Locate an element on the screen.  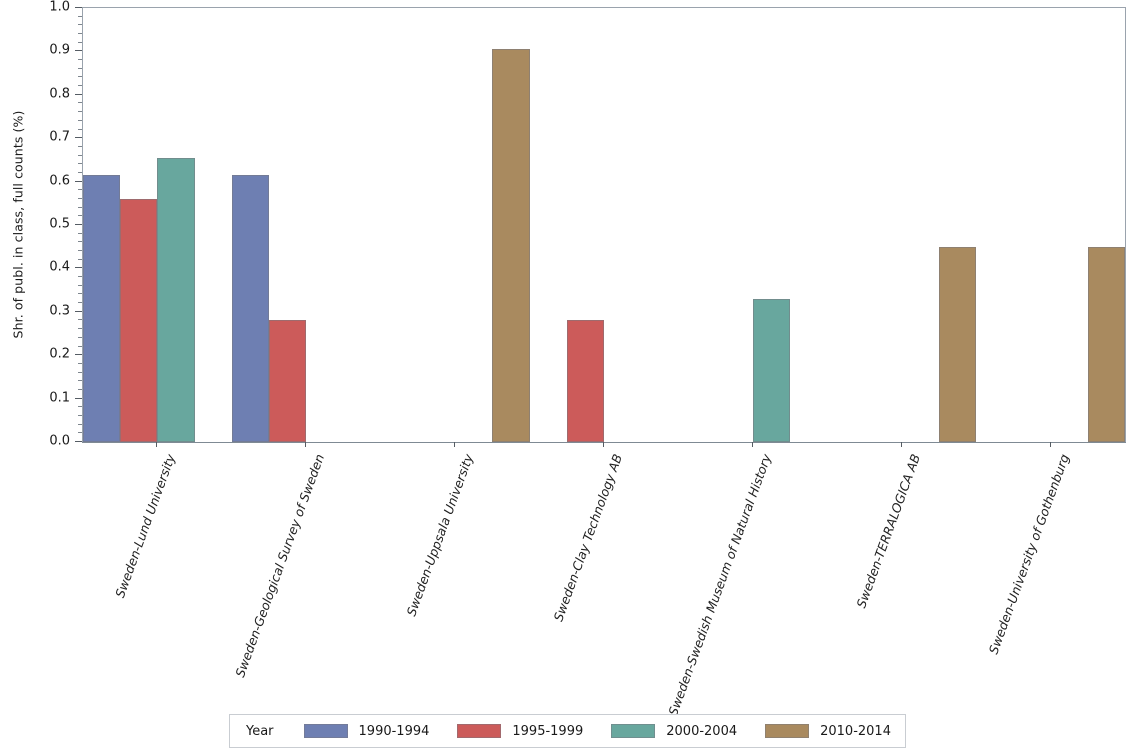
y-axis-tick-label: 0.7 is located at coordinates (59, 137).